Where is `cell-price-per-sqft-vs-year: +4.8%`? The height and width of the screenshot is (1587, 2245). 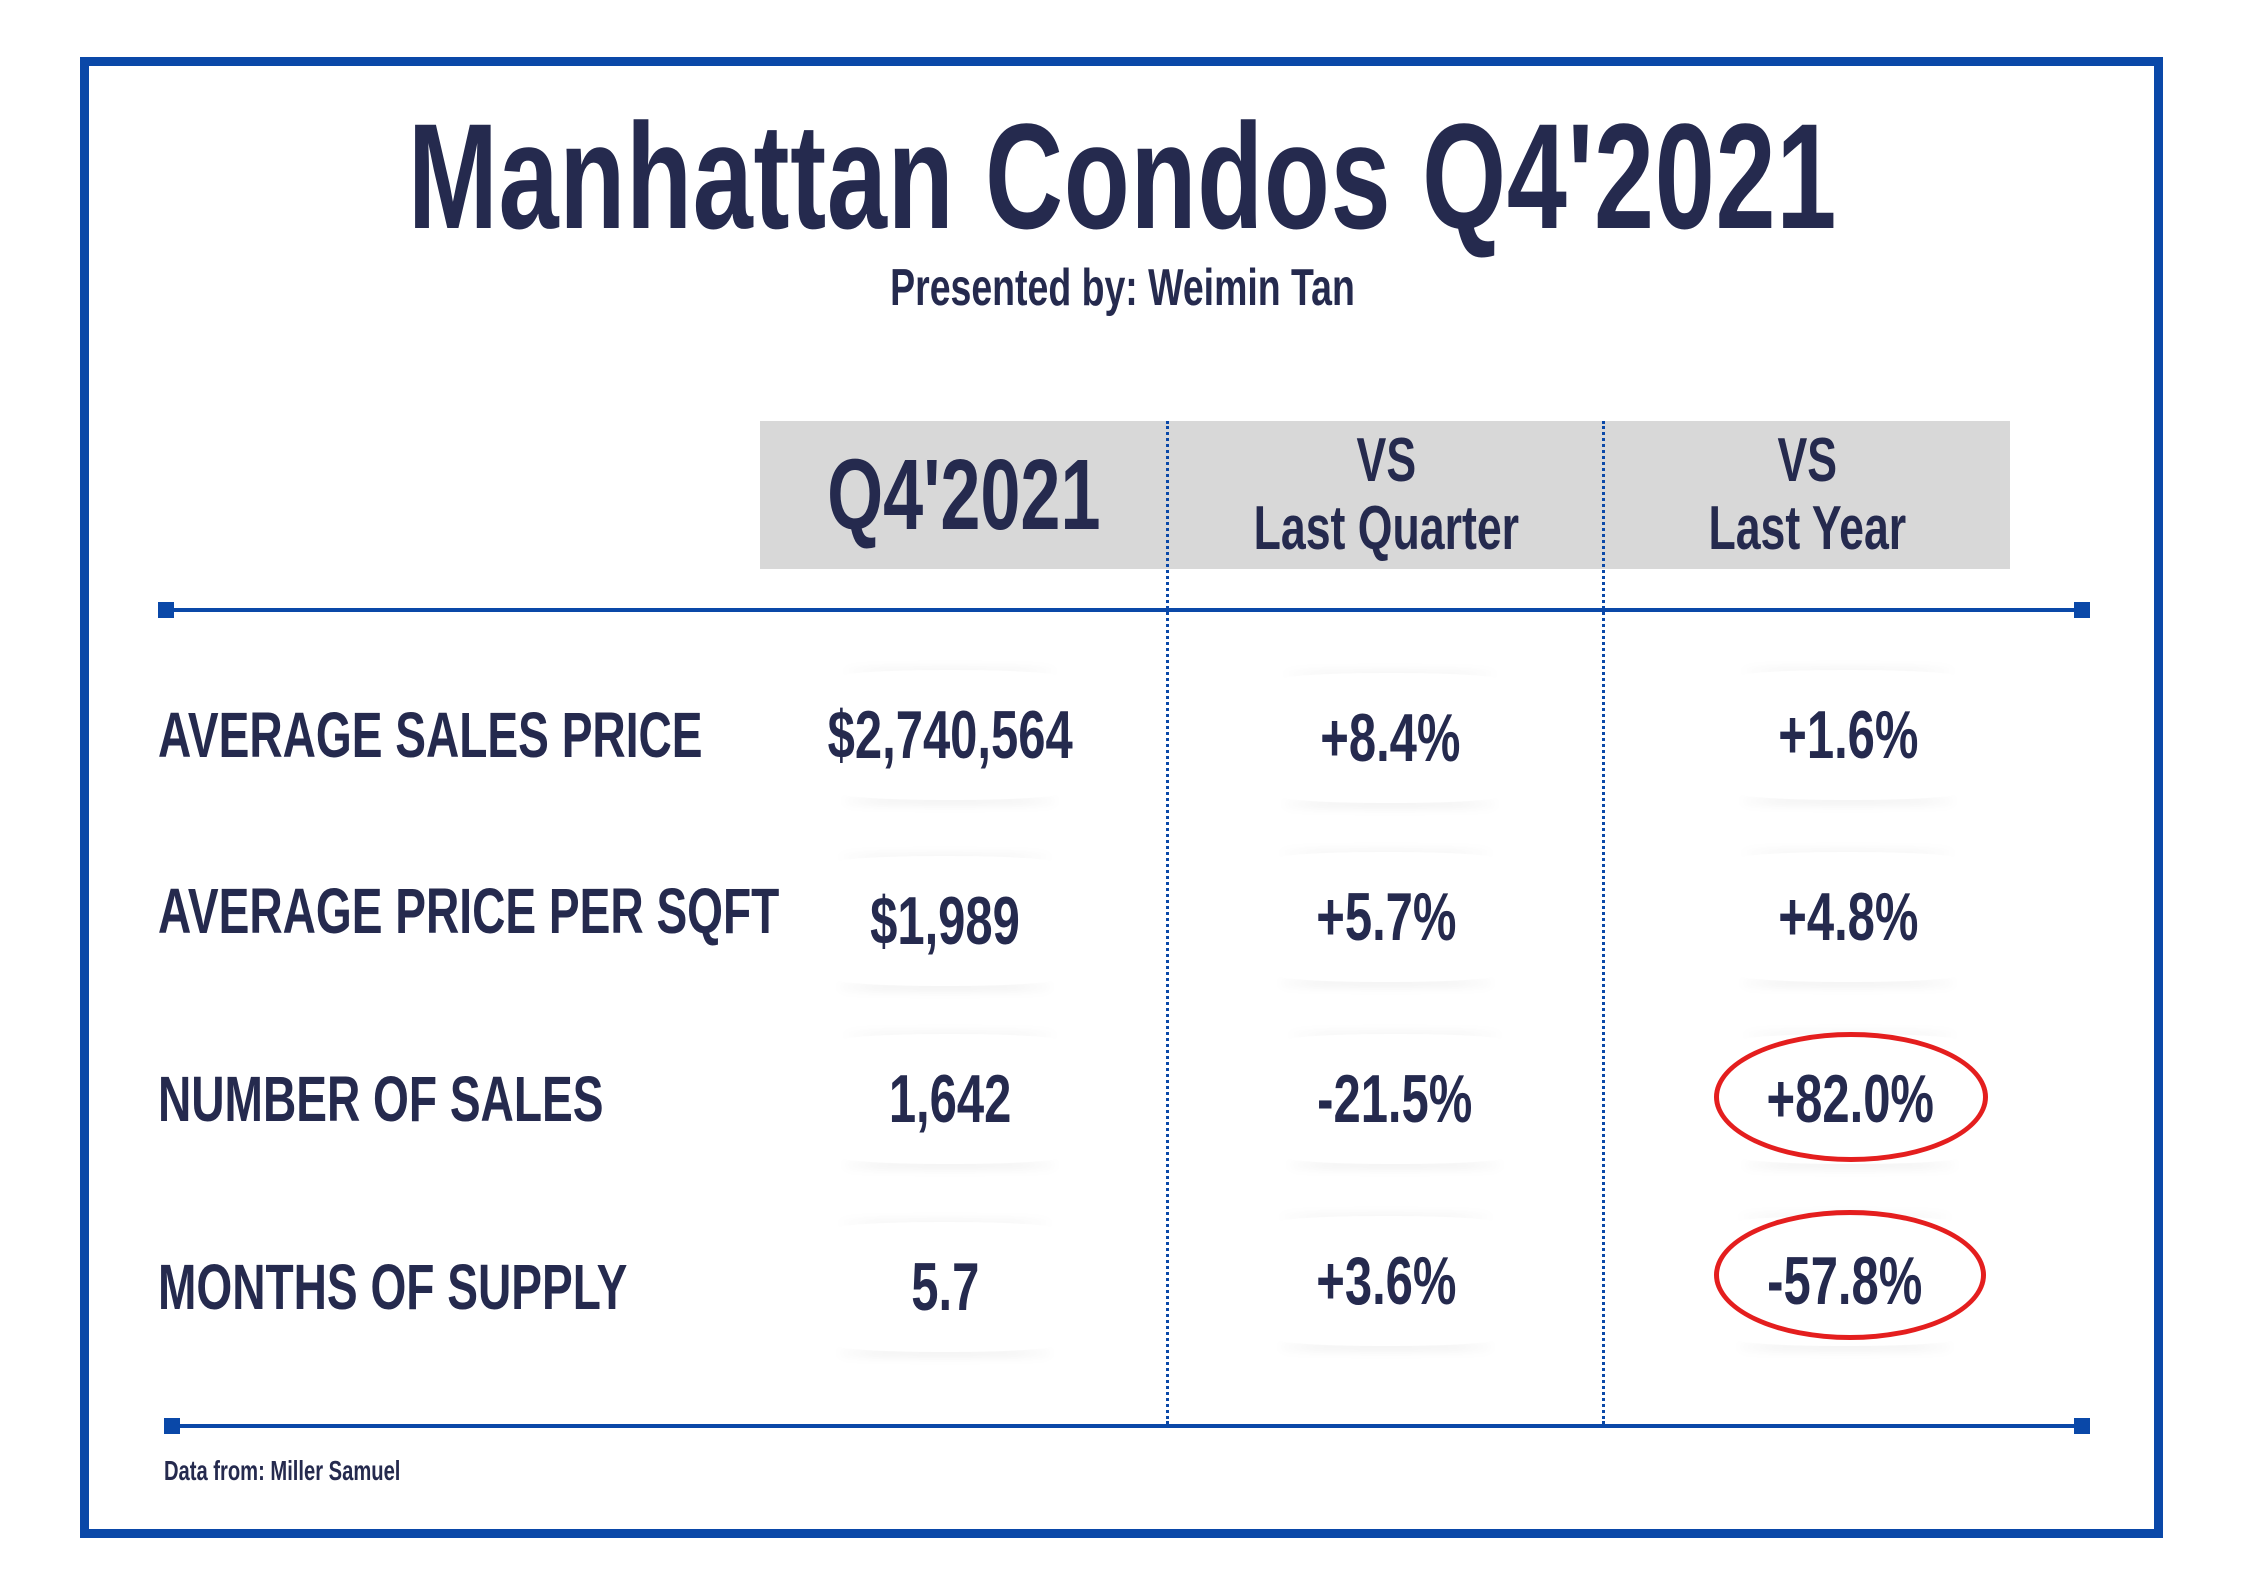 cell-price-per-sqft-vs-year: +4.8% is located at coordinates (1848, 912).